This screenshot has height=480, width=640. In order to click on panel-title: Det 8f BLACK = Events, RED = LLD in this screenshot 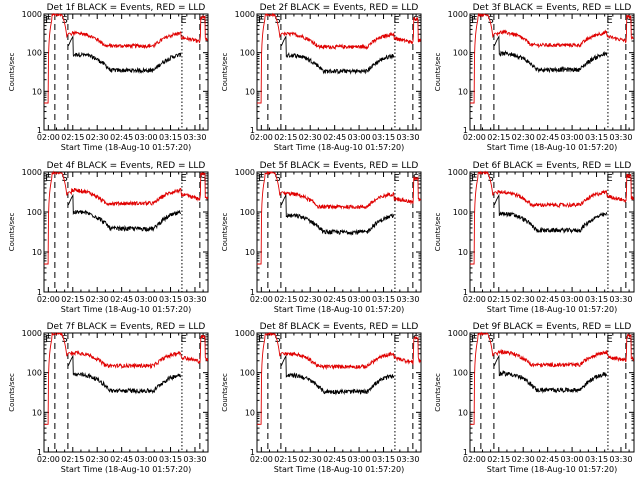, I will do `click(339, 327)`.